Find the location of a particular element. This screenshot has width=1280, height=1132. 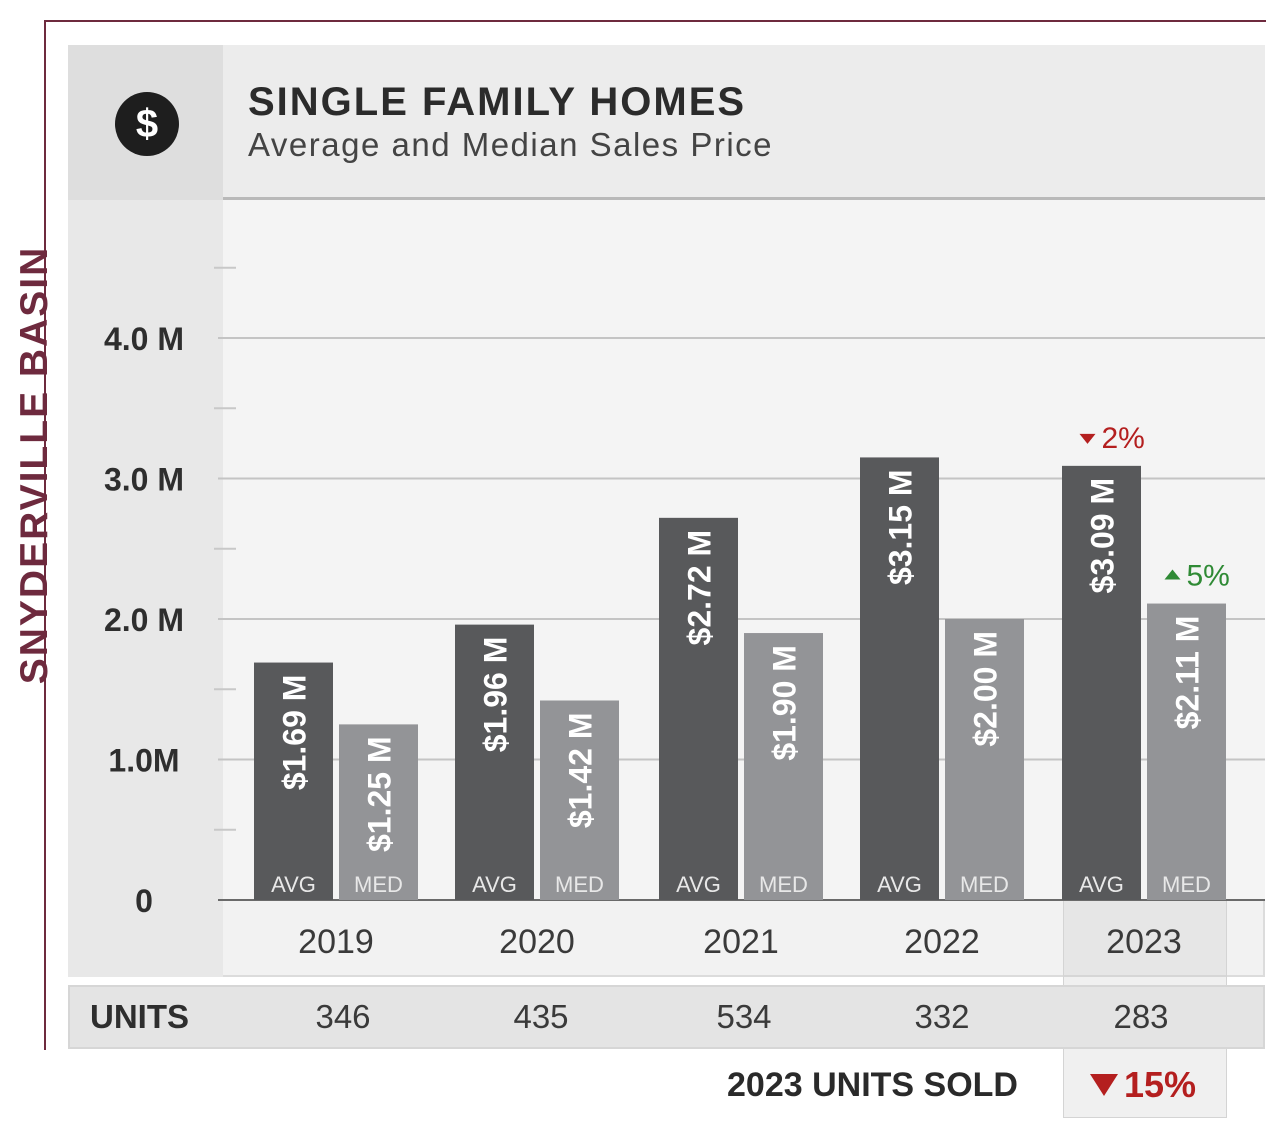

y-tick-label: 0 is located at coordinates (144, 901).